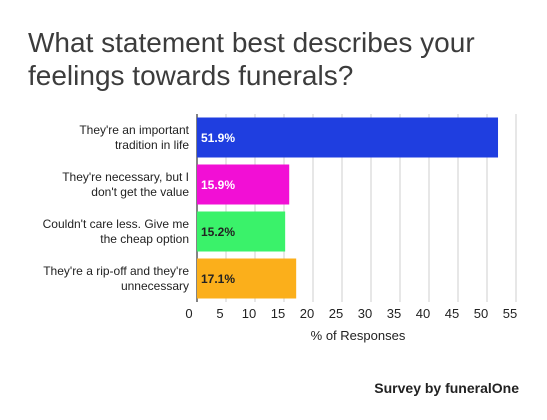  I want to click on category-label-line: don't get the value, so click(140, 192).